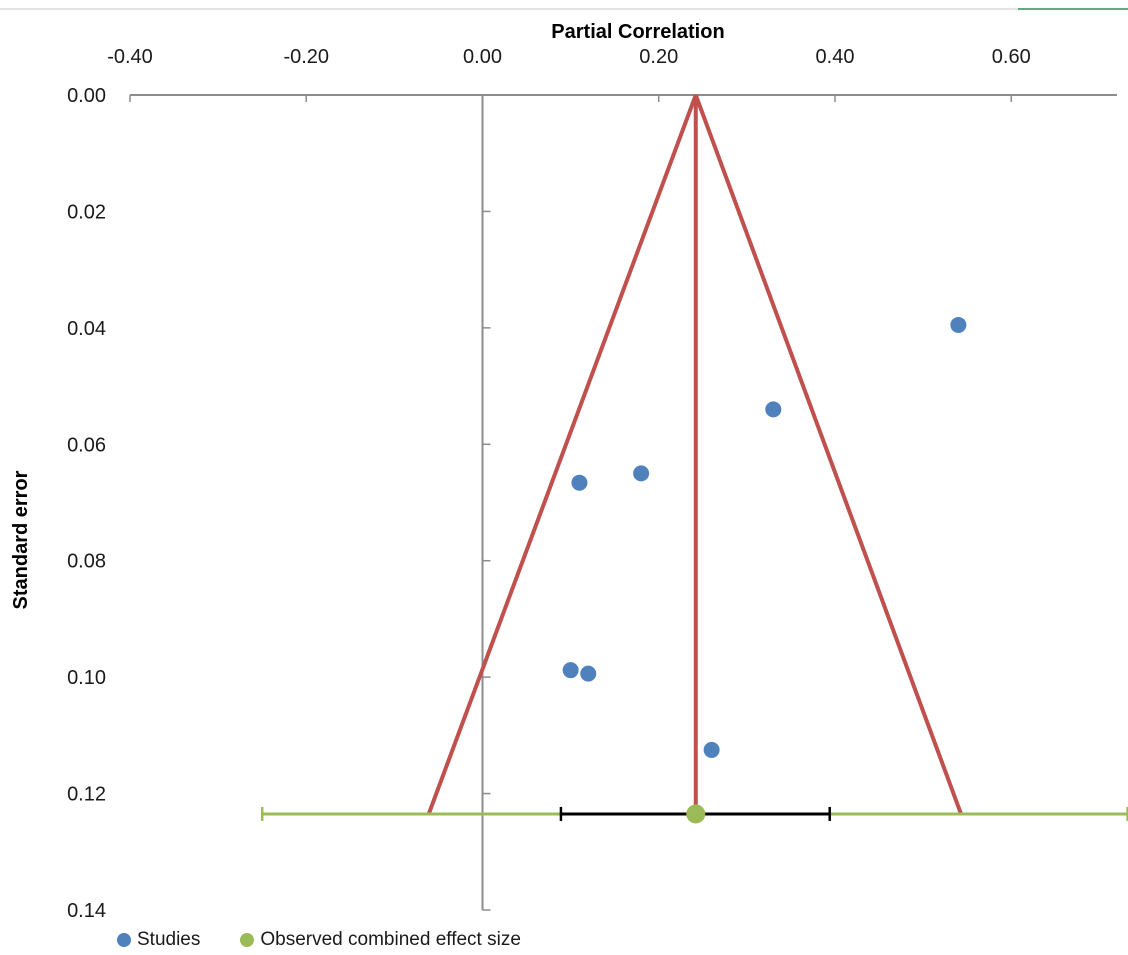 The width and height of the screenshot is (1128, 955). I want to click on x-tick-label: 0.20, so click(658, 57).